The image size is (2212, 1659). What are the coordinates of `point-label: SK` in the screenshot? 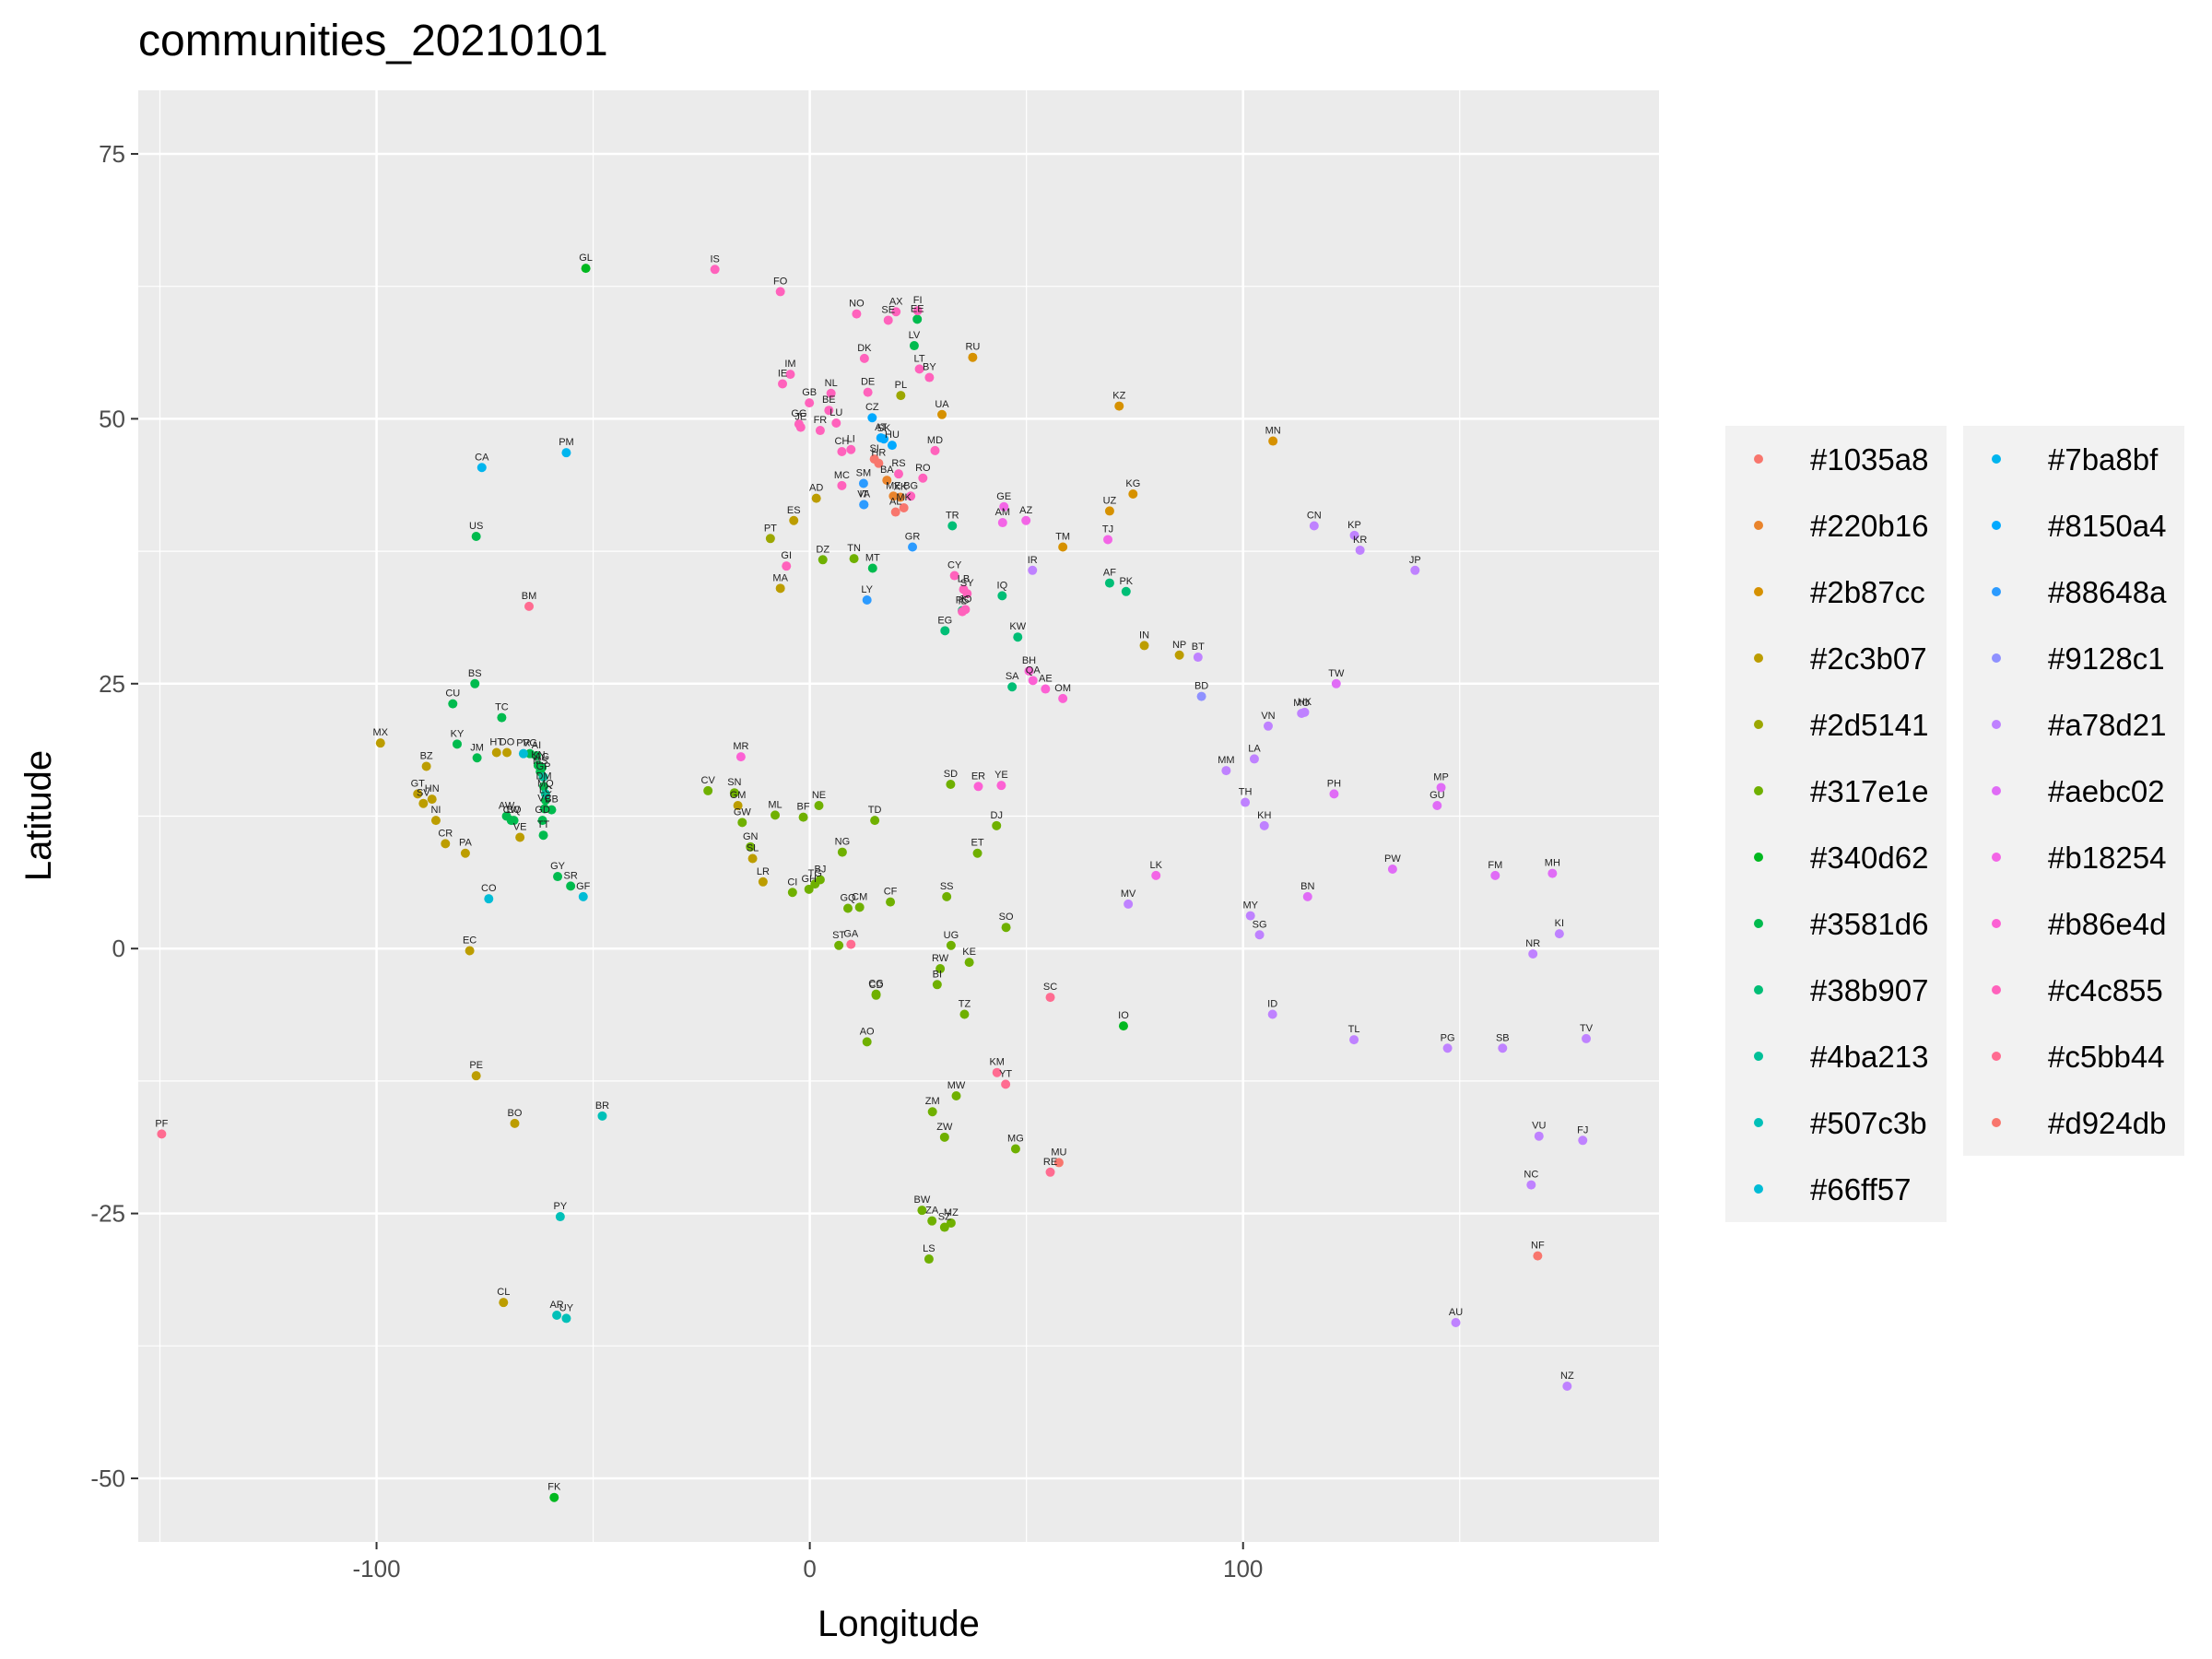 It's located at (884, 428).